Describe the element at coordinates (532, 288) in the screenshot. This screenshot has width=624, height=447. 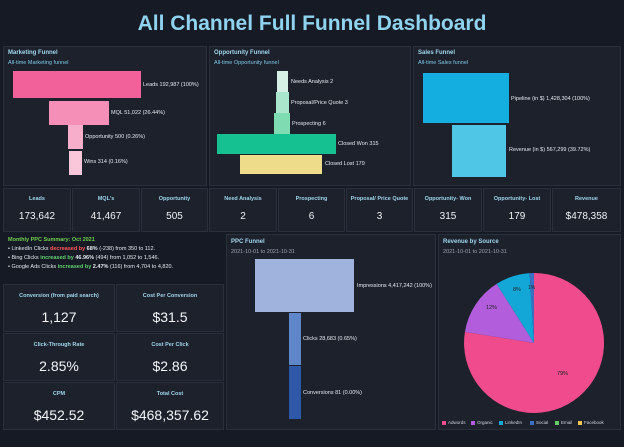
I see `pie-label-social: 1%` at that location.